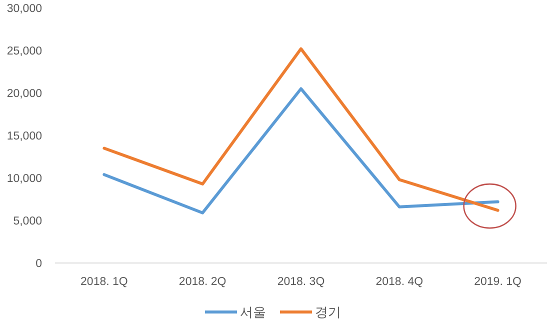 The width and height of the screenshot is (550, 326). What do you see at coordinates (104, 282) in the screenshot?
I see `x-tick-label: 2018. 1Q` at bounding box center [104, 282].